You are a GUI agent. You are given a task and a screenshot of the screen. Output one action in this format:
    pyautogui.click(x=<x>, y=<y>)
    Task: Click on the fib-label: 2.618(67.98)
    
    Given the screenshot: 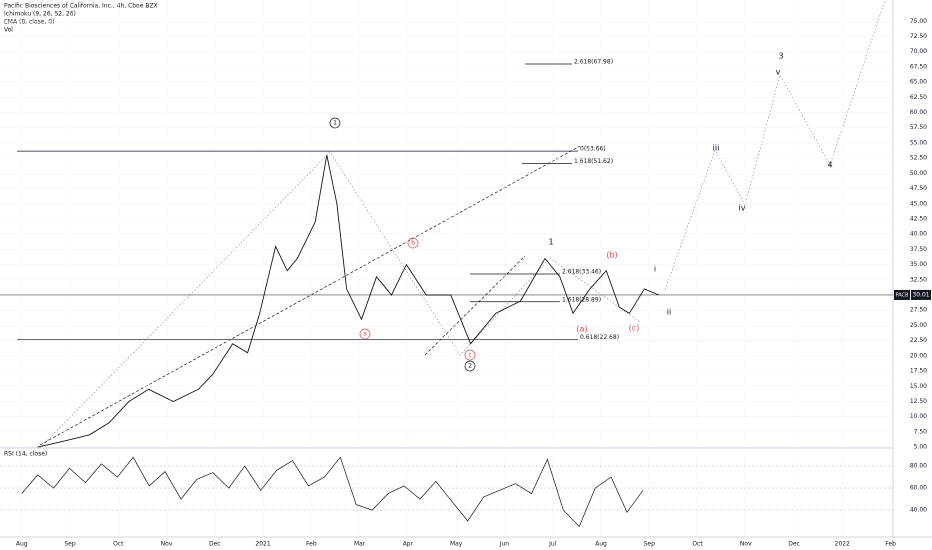 What is the action you would take?
    pyautogui.click(x=593, y=61)
    